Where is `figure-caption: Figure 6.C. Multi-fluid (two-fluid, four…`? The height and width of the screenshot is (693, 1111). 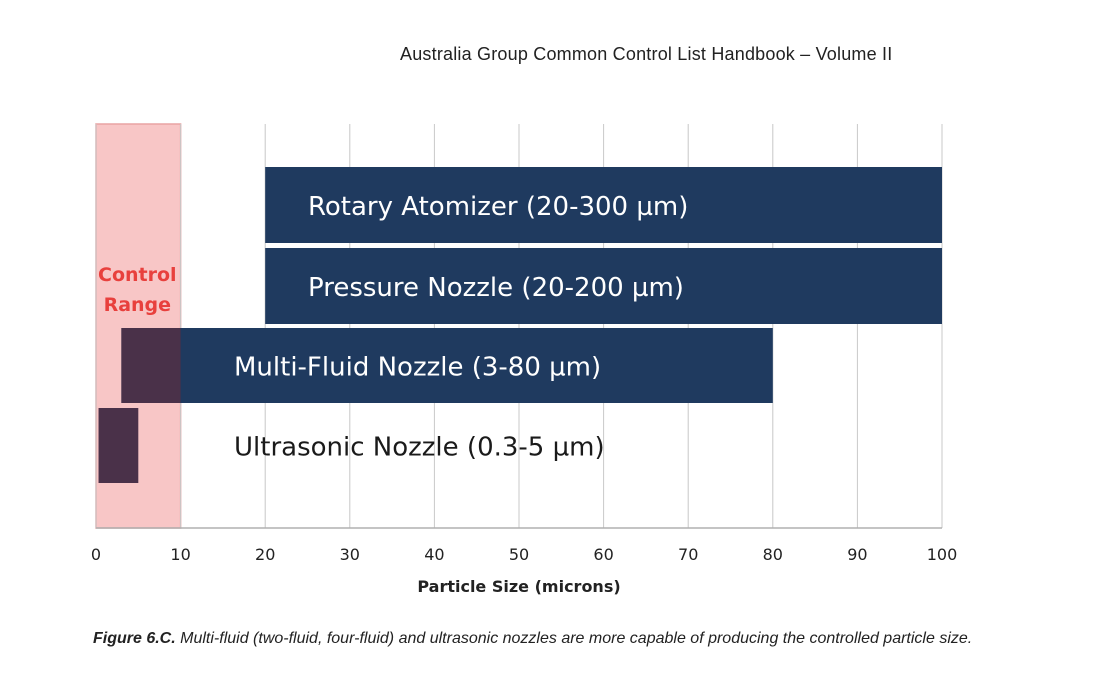 figure-caption: Figure 6.C. Multi-fluid (two-fluid, four… is located at coordinates (533, 638).